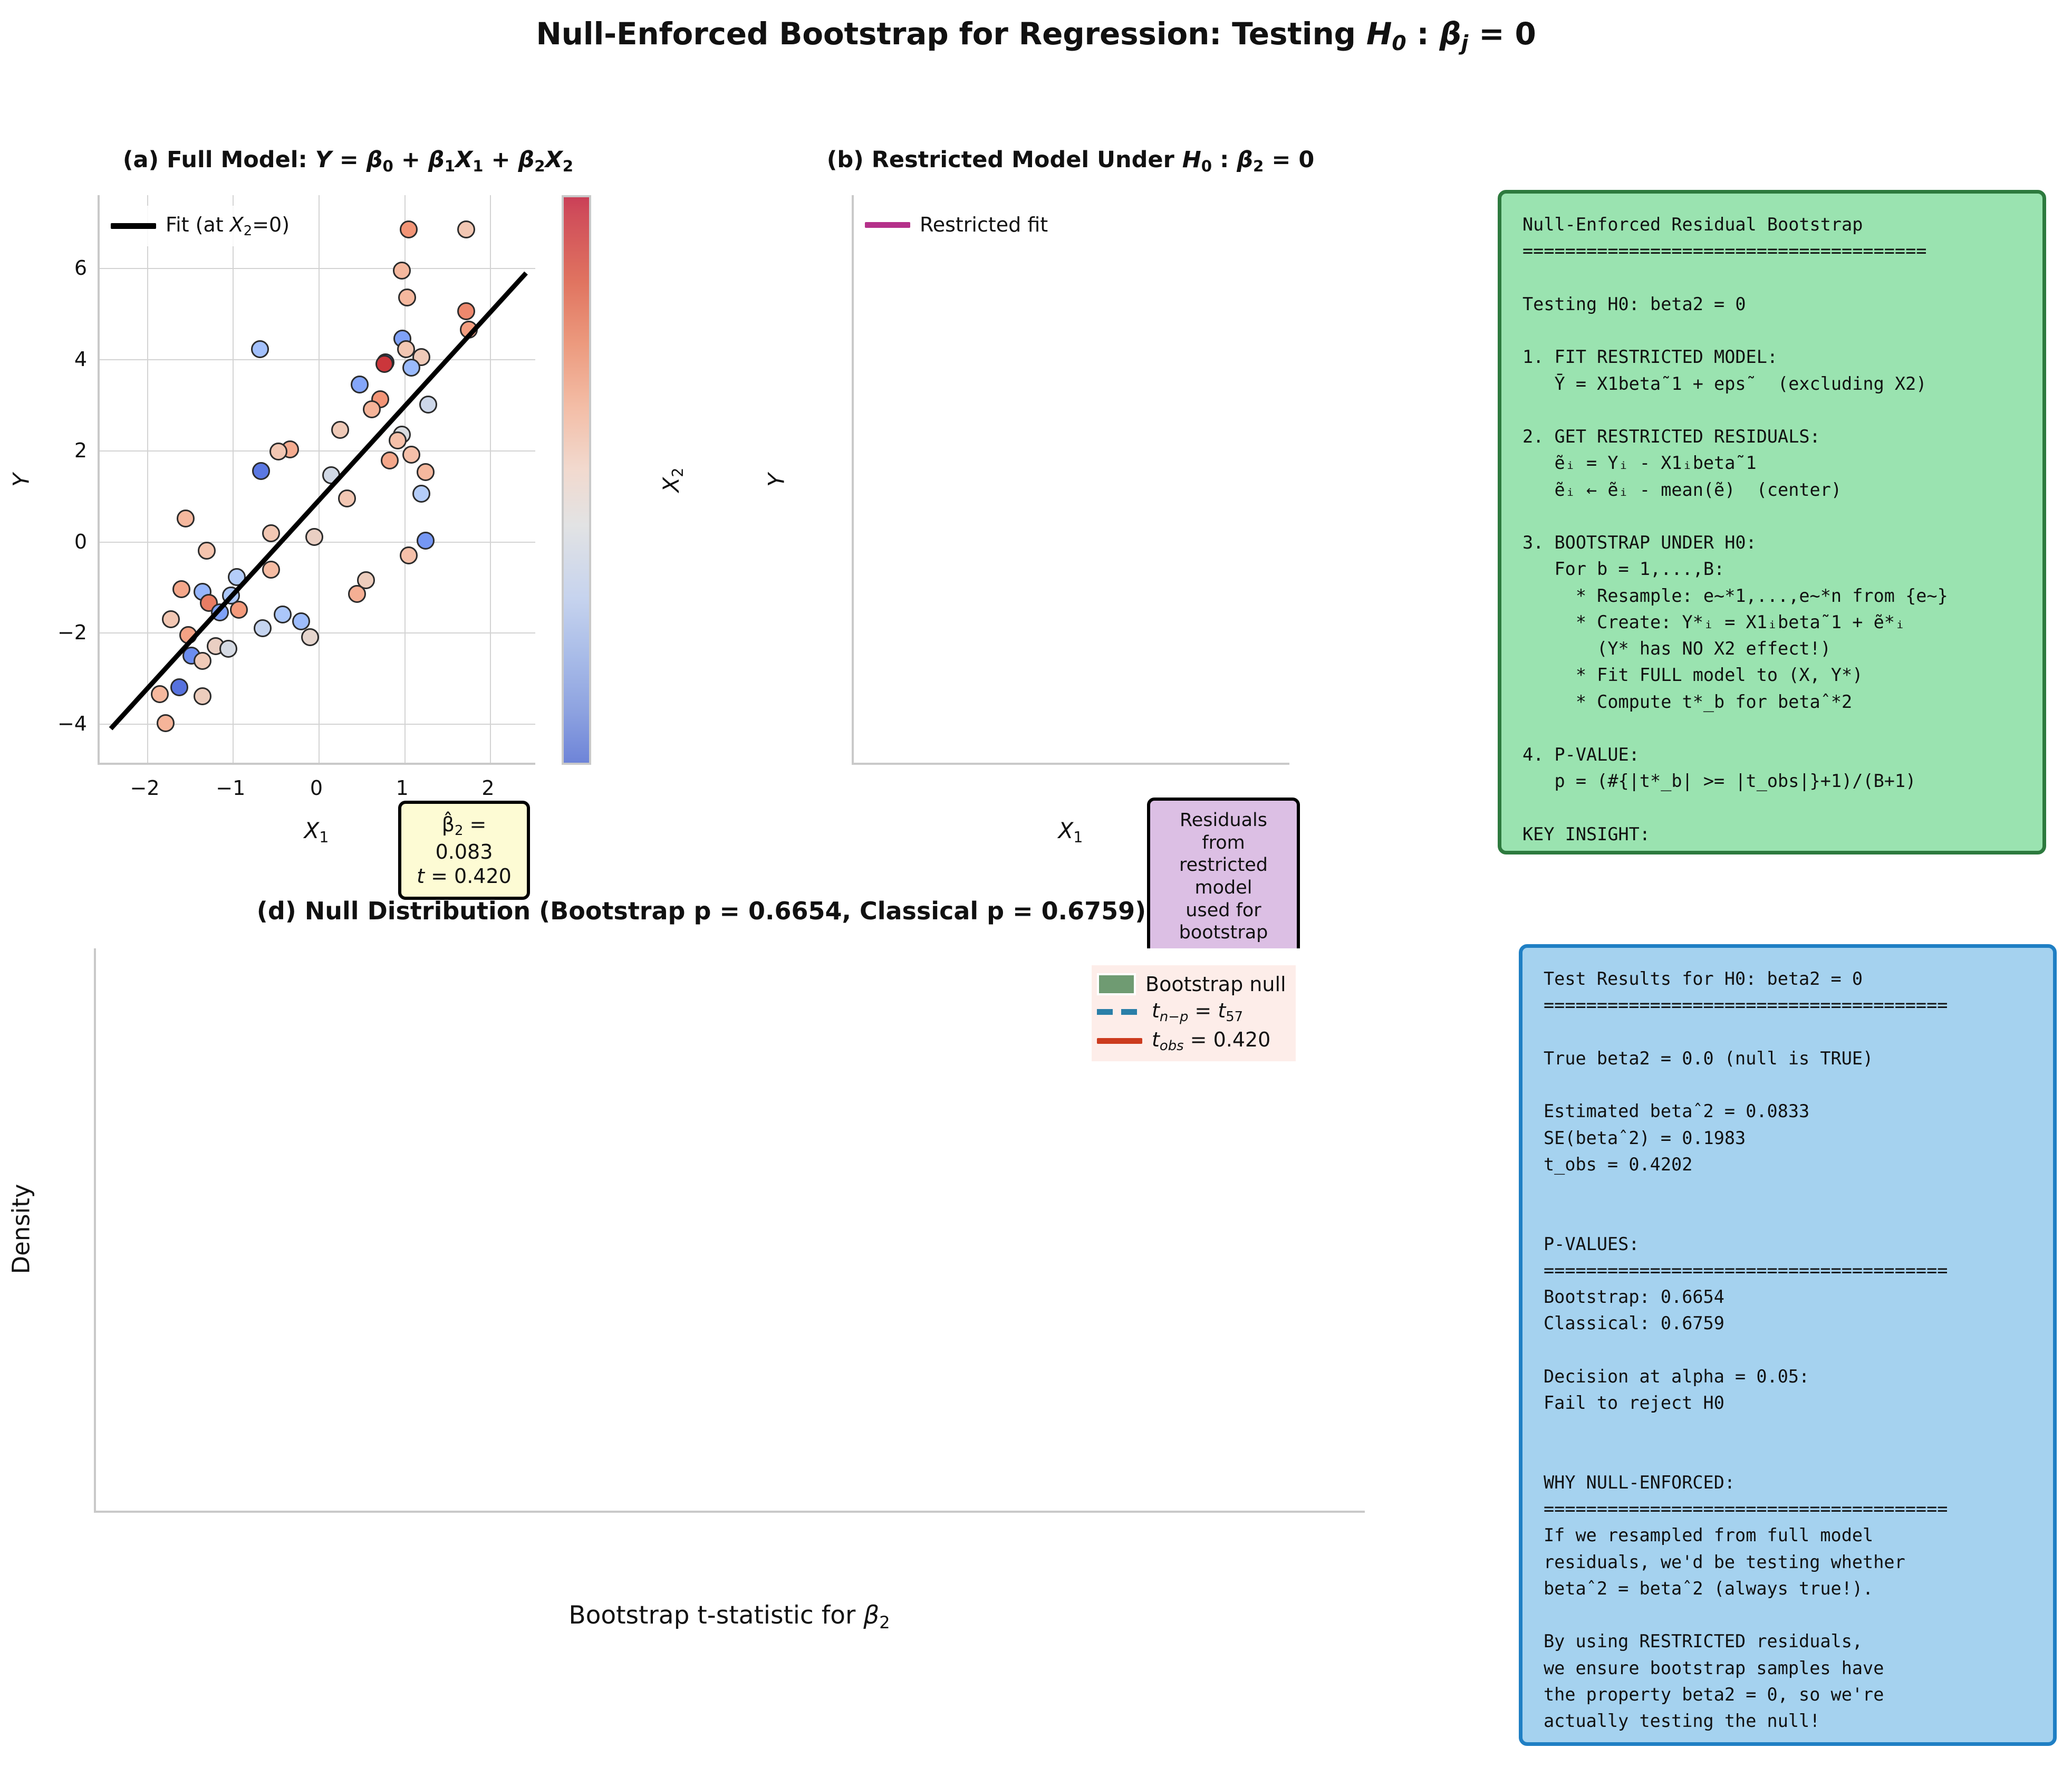 The width and height of the screenshot is (2072, 1767). I want to click on panel-b-legend: Restricted fit, so click(959, 225).